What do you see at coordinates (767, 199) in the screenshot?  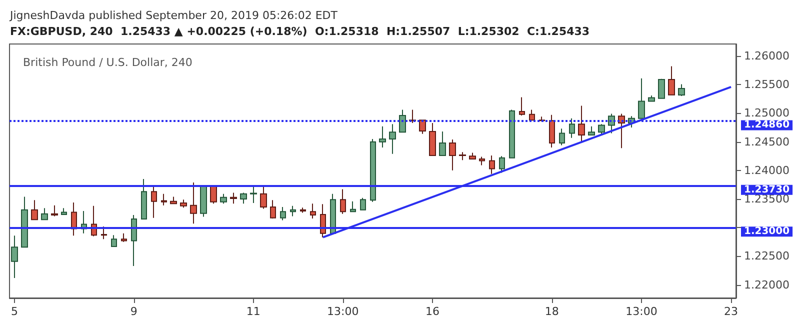 I see `y-tick-label: 1.23500` at bounding box center [767, 199].